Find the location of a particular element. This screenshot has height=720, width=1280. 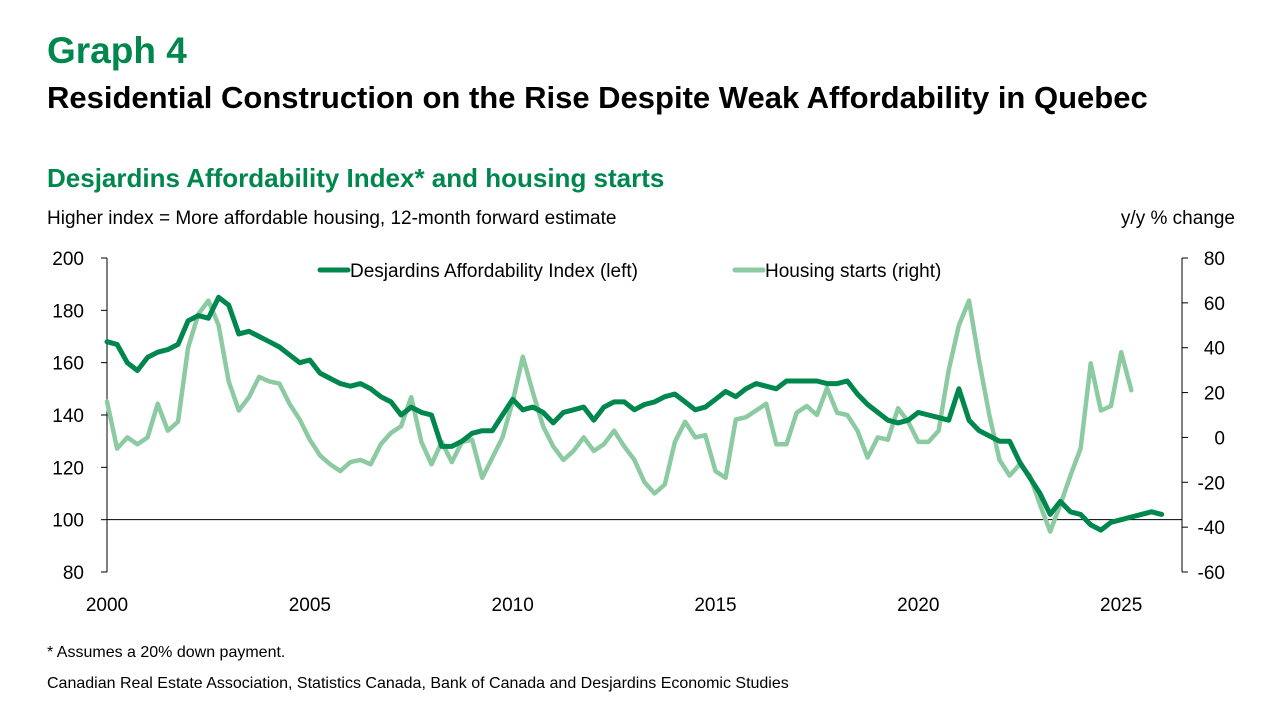

right-tick-label: -20 is located at coordinates (1211, 483).